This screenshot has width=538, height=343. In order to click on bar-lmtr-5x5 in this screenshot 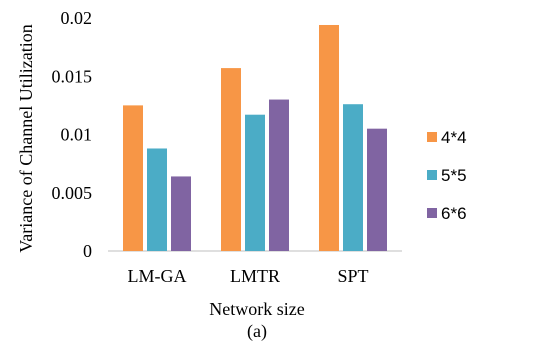, I will do `click(255, 182)`.